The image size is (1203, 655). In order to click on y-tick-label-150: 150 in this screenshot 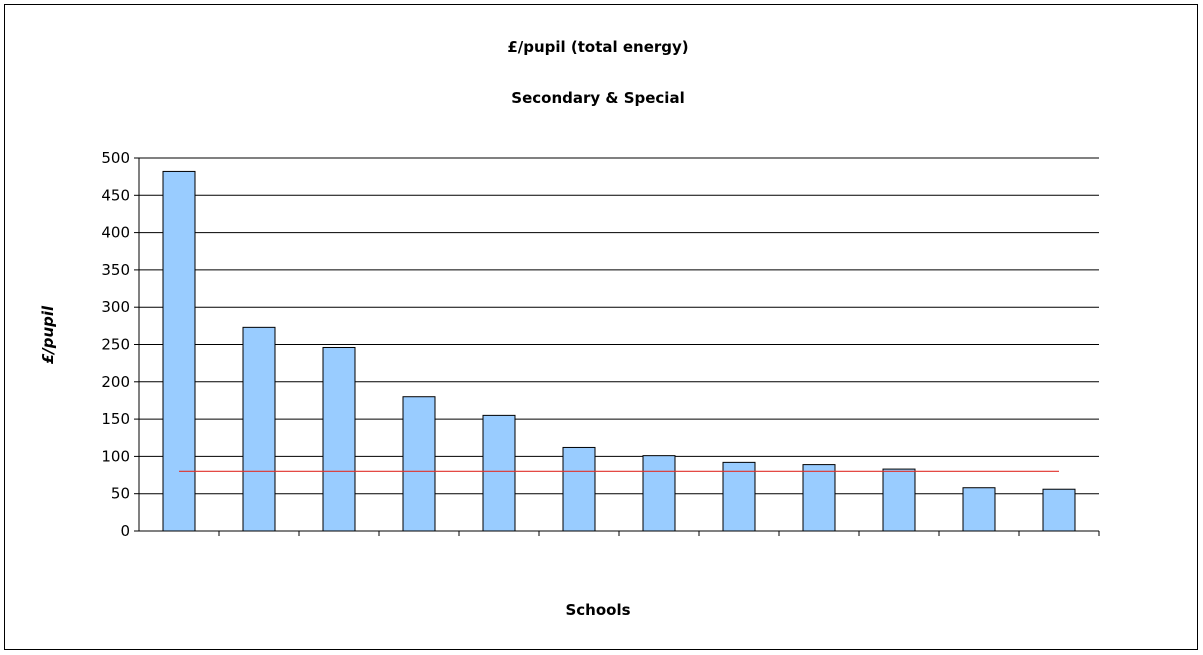, I will do `click(115, 419)`.